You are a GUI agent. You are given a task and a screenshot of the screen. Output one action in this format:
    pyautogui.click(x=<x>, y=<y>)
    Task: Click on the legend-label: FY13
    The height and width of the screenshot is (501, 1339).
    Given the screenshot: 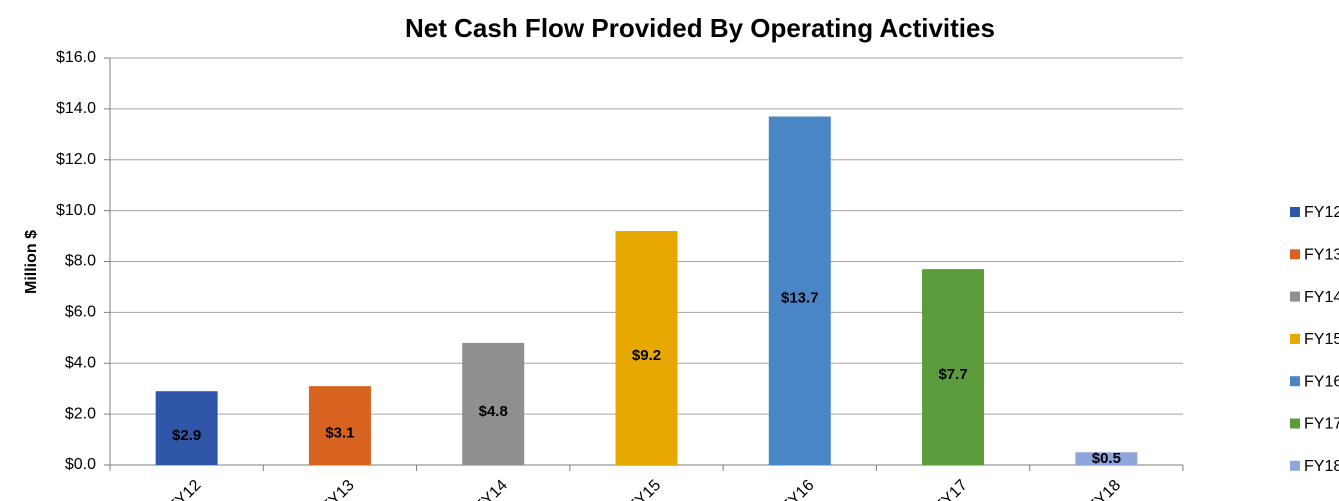 What is the action you would take?
    pyautogui.click(x=1321, y=255)
    